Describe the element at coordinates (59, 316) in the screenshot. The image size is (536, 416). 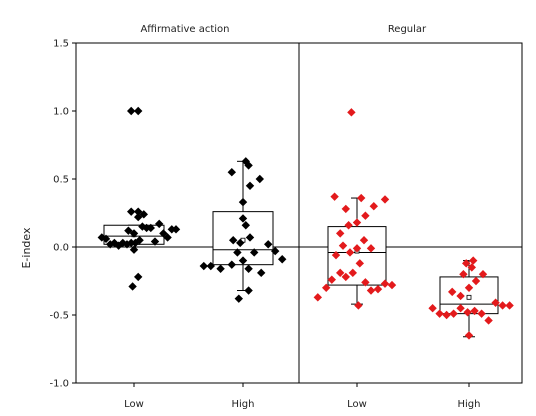
I see `y-tick-label: -0.5` at that location.